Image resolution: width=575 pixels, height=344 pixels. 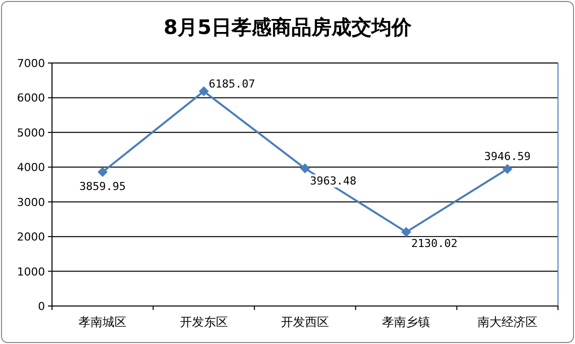 I want to click on data-label: 3946.59, so click(x=507, y=156).